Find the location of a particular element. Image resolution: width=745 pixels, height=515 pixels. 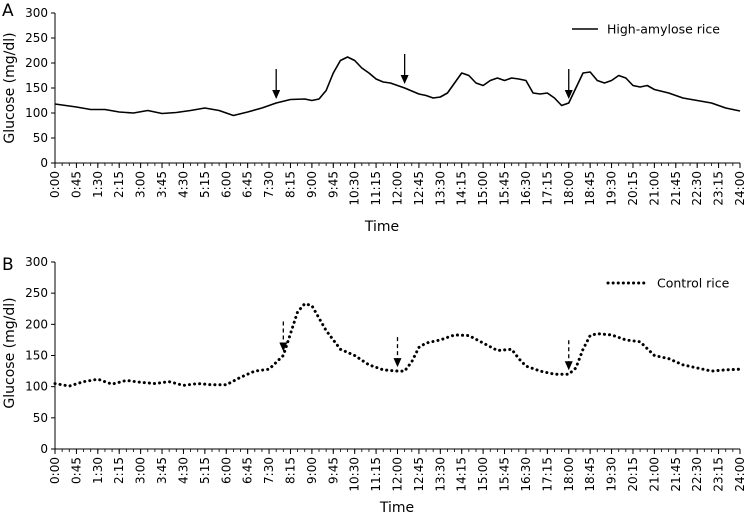

legend-label: High-amylose rice is located at coordinates (663, 29).